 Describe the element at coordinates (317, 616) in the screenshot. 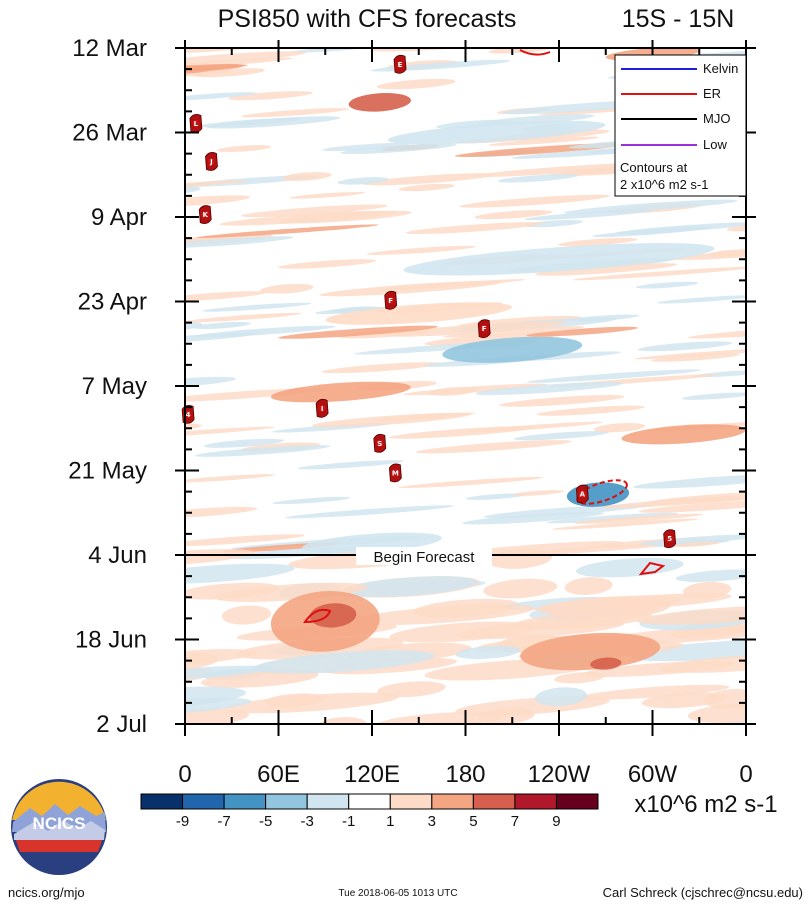

I see `er-contour` at that location.